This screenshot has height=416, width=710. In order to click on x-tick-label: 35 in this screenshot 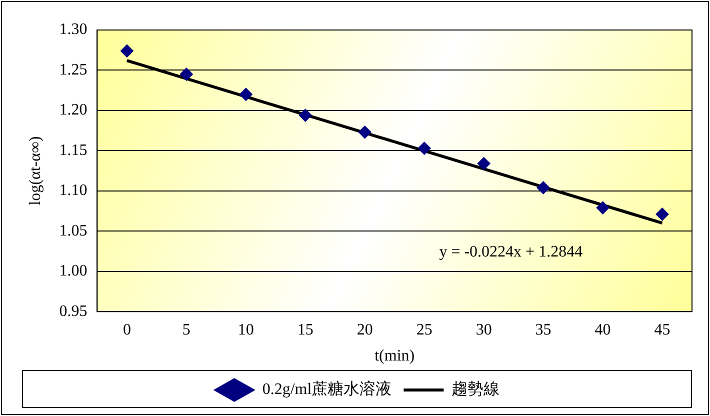, I will do `click(543, 329)`.